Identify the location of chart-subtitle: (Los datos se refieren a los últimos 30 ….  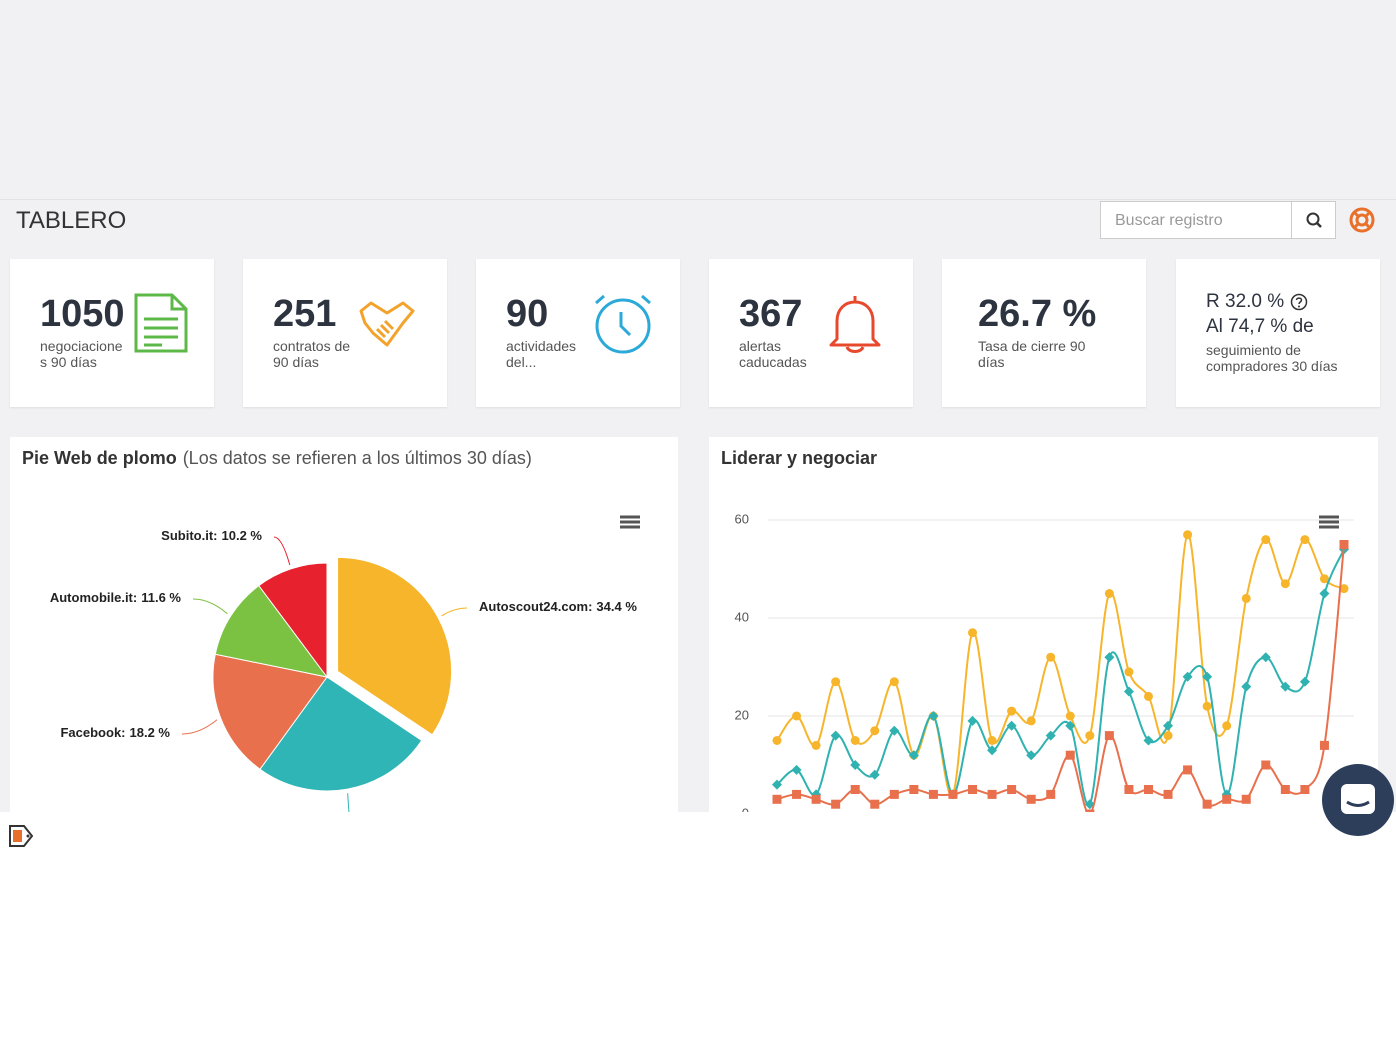
(357, 458).